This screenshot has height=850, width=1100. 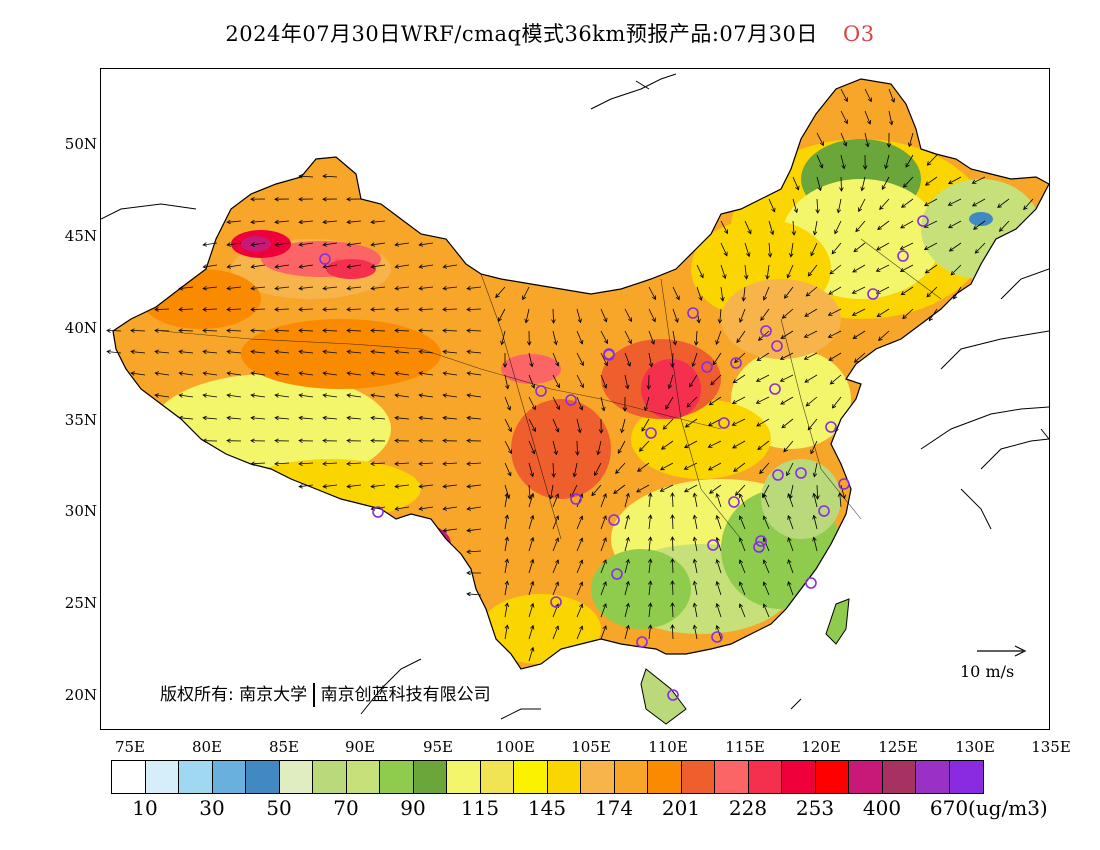 I want to click on lon-label: 90E, so click(x=360, y=747).